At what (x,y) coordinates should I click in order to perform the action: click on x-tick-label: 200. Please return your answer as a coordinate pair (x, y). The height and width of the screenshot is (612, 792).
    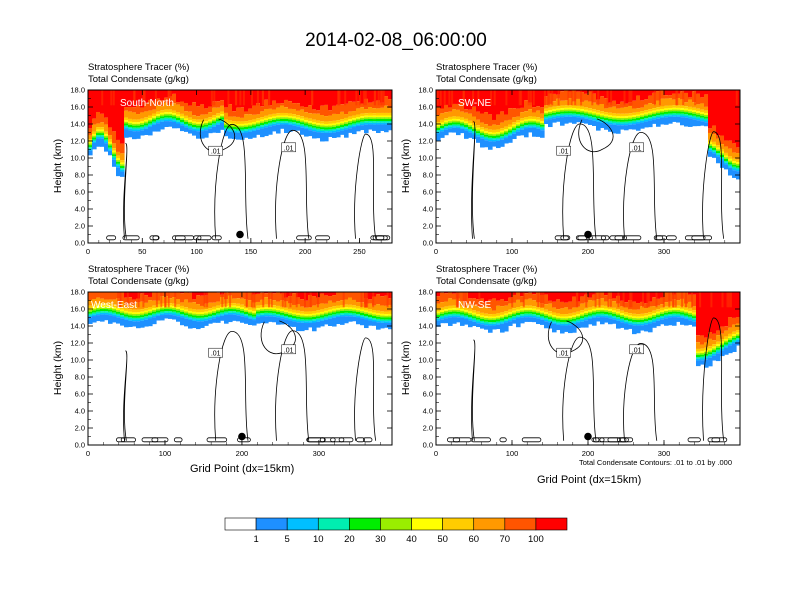
    Looking at the image, I should click on (242, 453).